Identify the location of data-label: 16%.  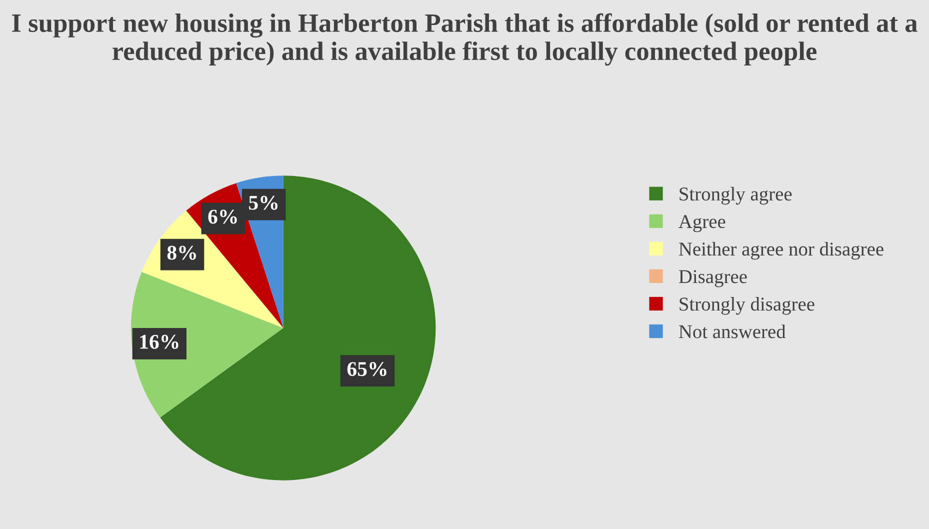
(159, 341).